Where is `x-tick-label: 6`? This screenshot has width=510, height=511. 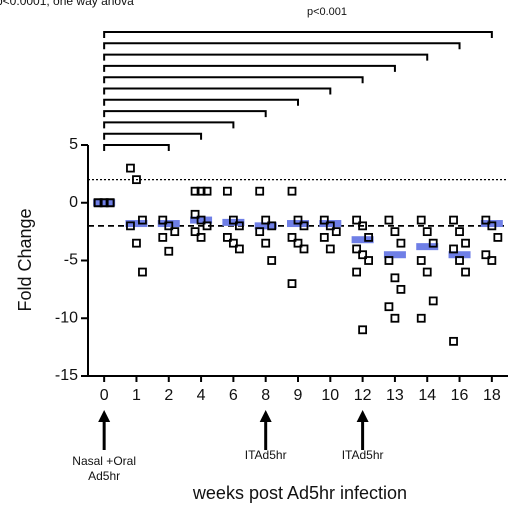
x-tick-label: 6 is located at coordinates (233, 395).